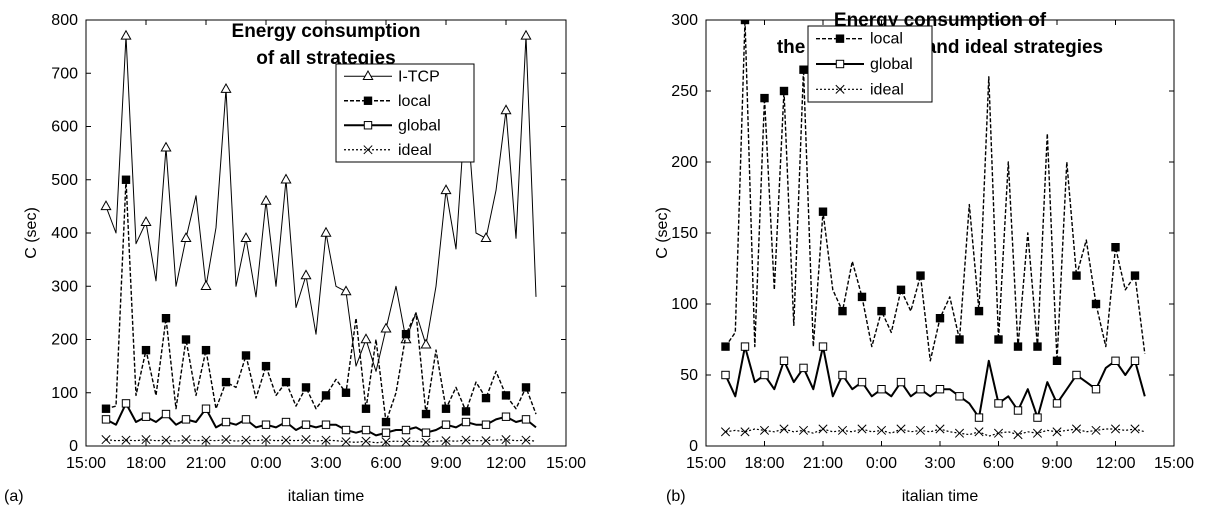 This screenshot has width=1217, height=512. I want to click on legend-label-local: local, so click(414, 101).